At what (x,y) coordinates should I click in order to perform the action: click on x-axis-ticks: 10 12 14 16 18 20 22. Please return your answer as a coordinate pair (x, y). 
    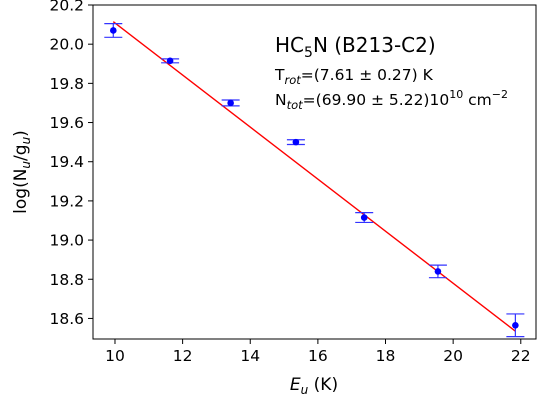
    Looking at the image, I should click on (318, 352).